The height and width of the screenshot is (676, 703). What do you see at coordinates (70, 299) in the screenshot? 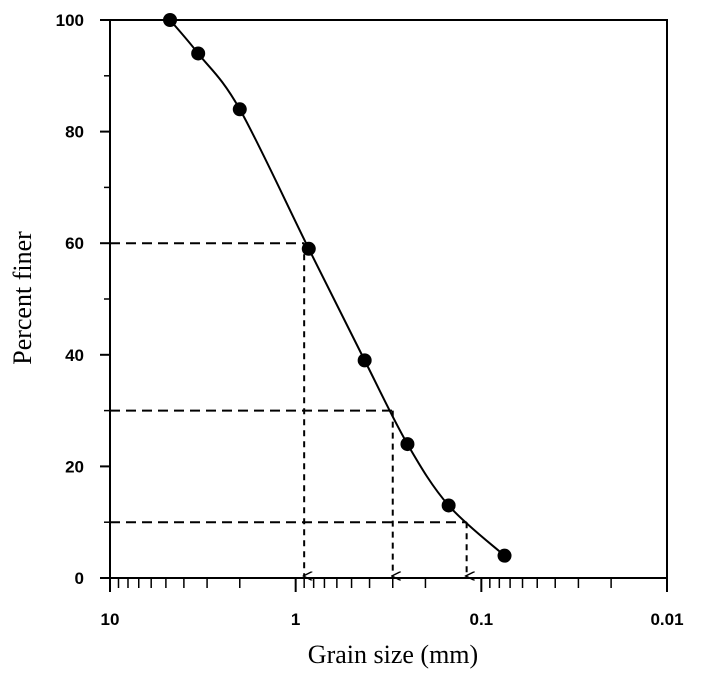
I see `y-tick-labels: 0 20 40 60 80 100` at bounding box center [70, 299].